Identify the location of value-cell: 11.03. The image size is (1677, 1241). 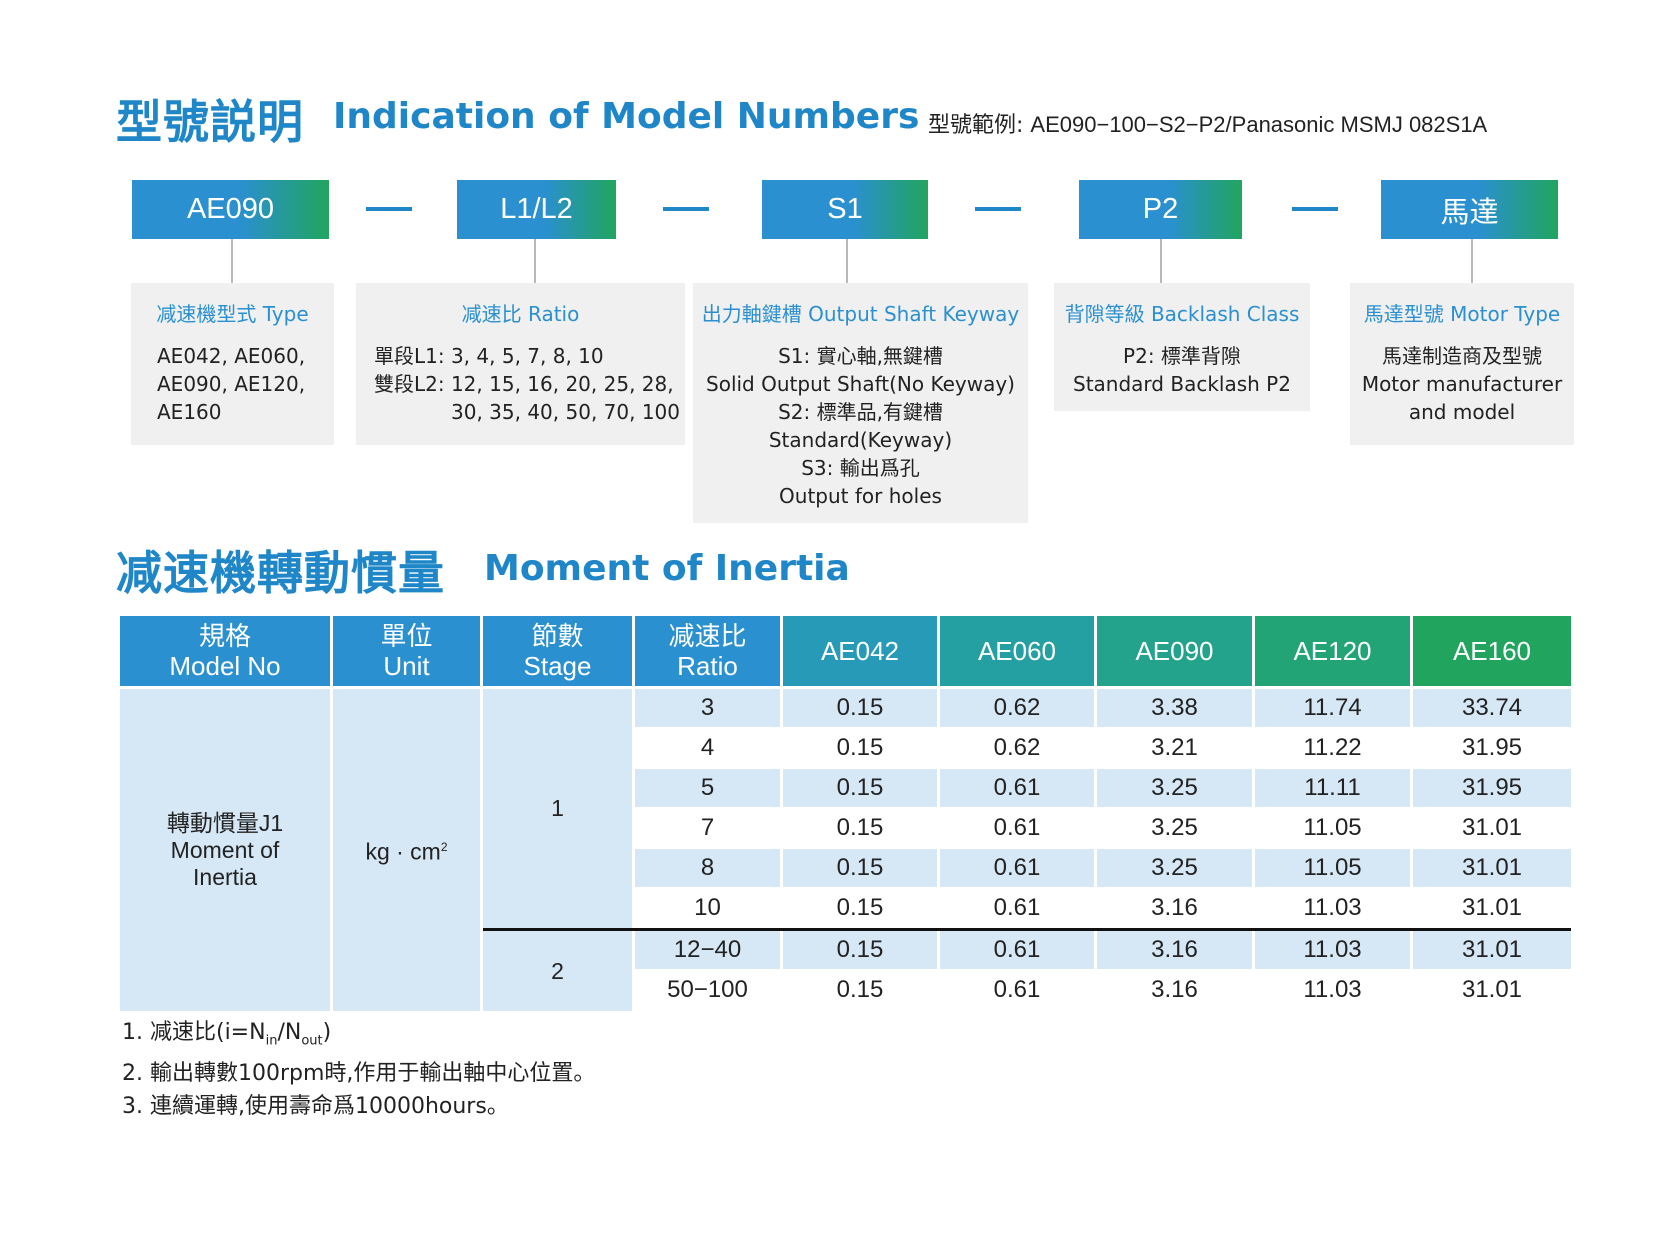
(1332, 907).